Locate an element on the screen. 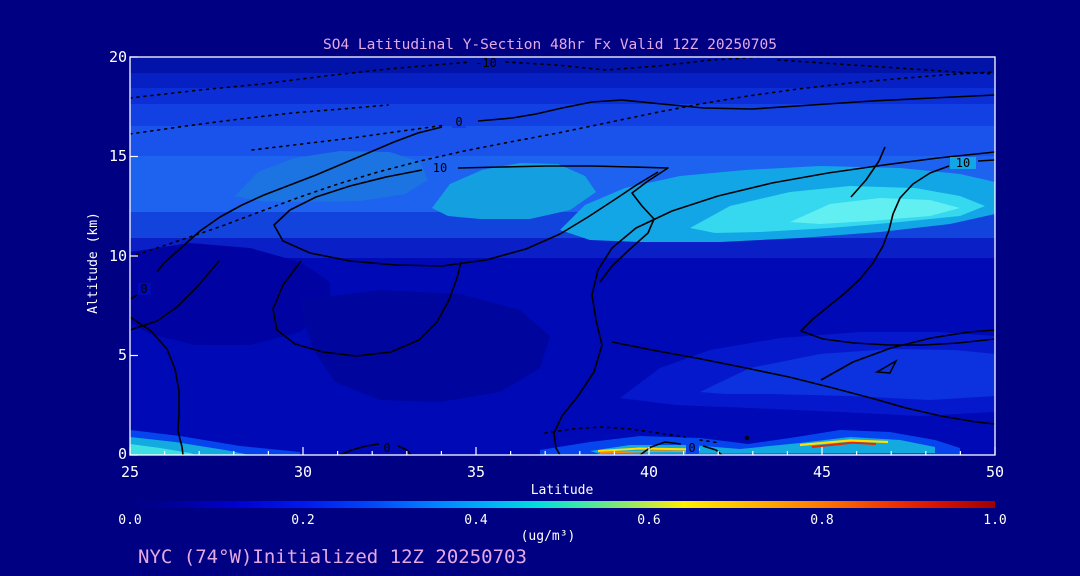 The height and width of the screenshot is (576, 1080). x-tick-label: 45 is located at coordinates (822, 472).